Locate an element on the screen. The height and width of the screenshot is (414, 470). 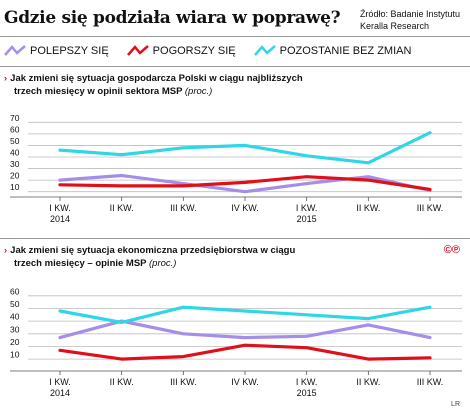
chart1-year-label: 2014 is located at coordinates (60, 219).